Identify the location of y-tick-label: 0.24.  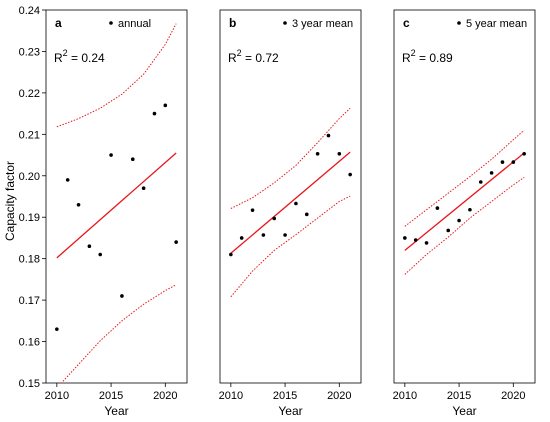
(29, 11).